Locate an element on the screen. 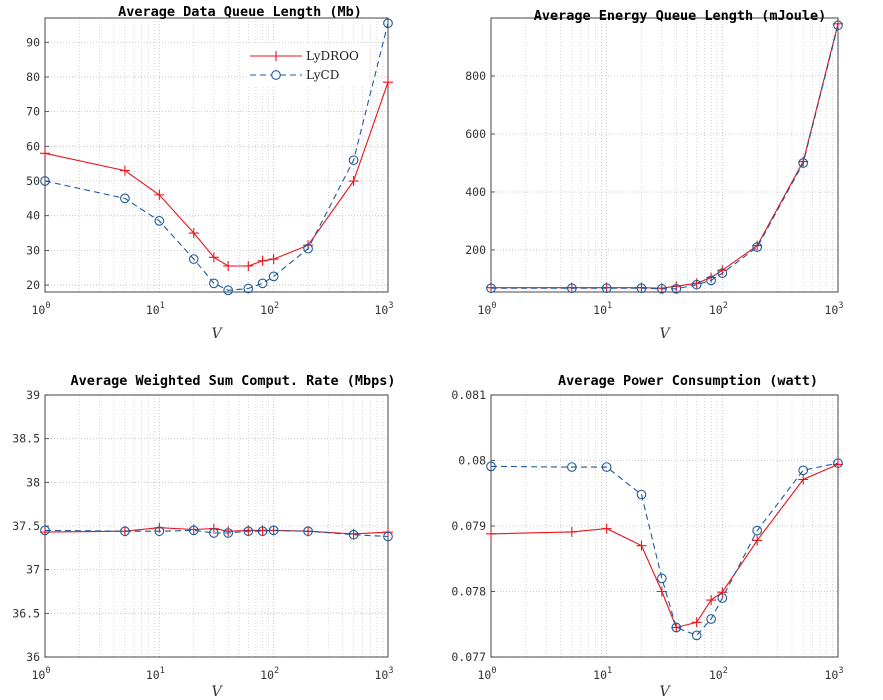  y-tick-label: 36.5 is located at coordinates (26, 613).